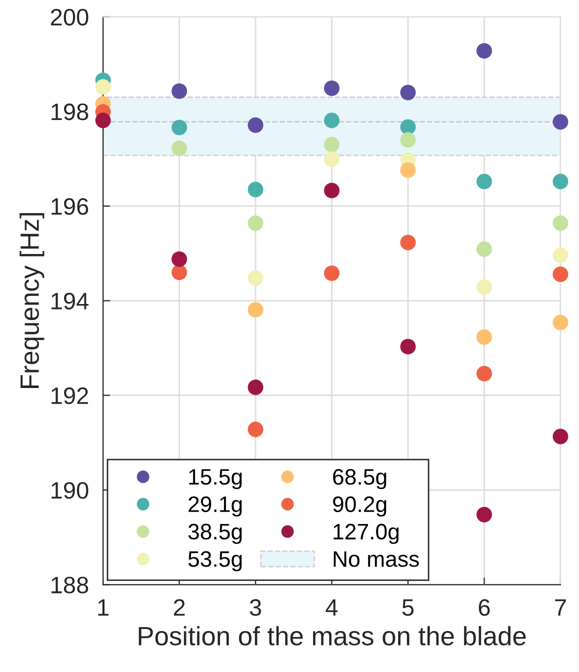 This screenshot has height=672, width=579. What do you see at coordinates (560, 607) in the screenshot?
I see `x-tick-label: 7` at bounding box center [560, 607].